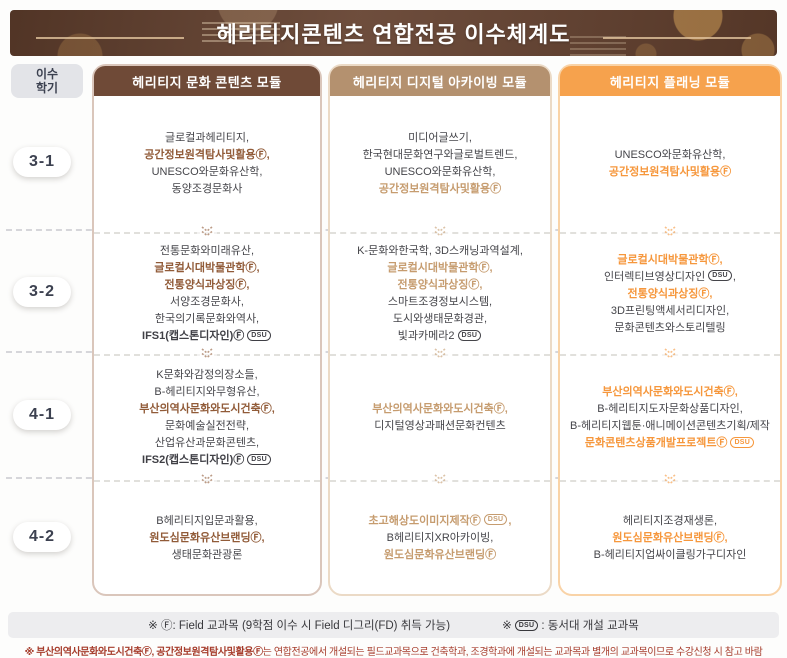 Image resolution: width=787 pixels, height=658 pixels. Describe the element at coordinates (207, 392) in the screenshot. I see `course-line: B-헤리티지와무형유산,` at that location.